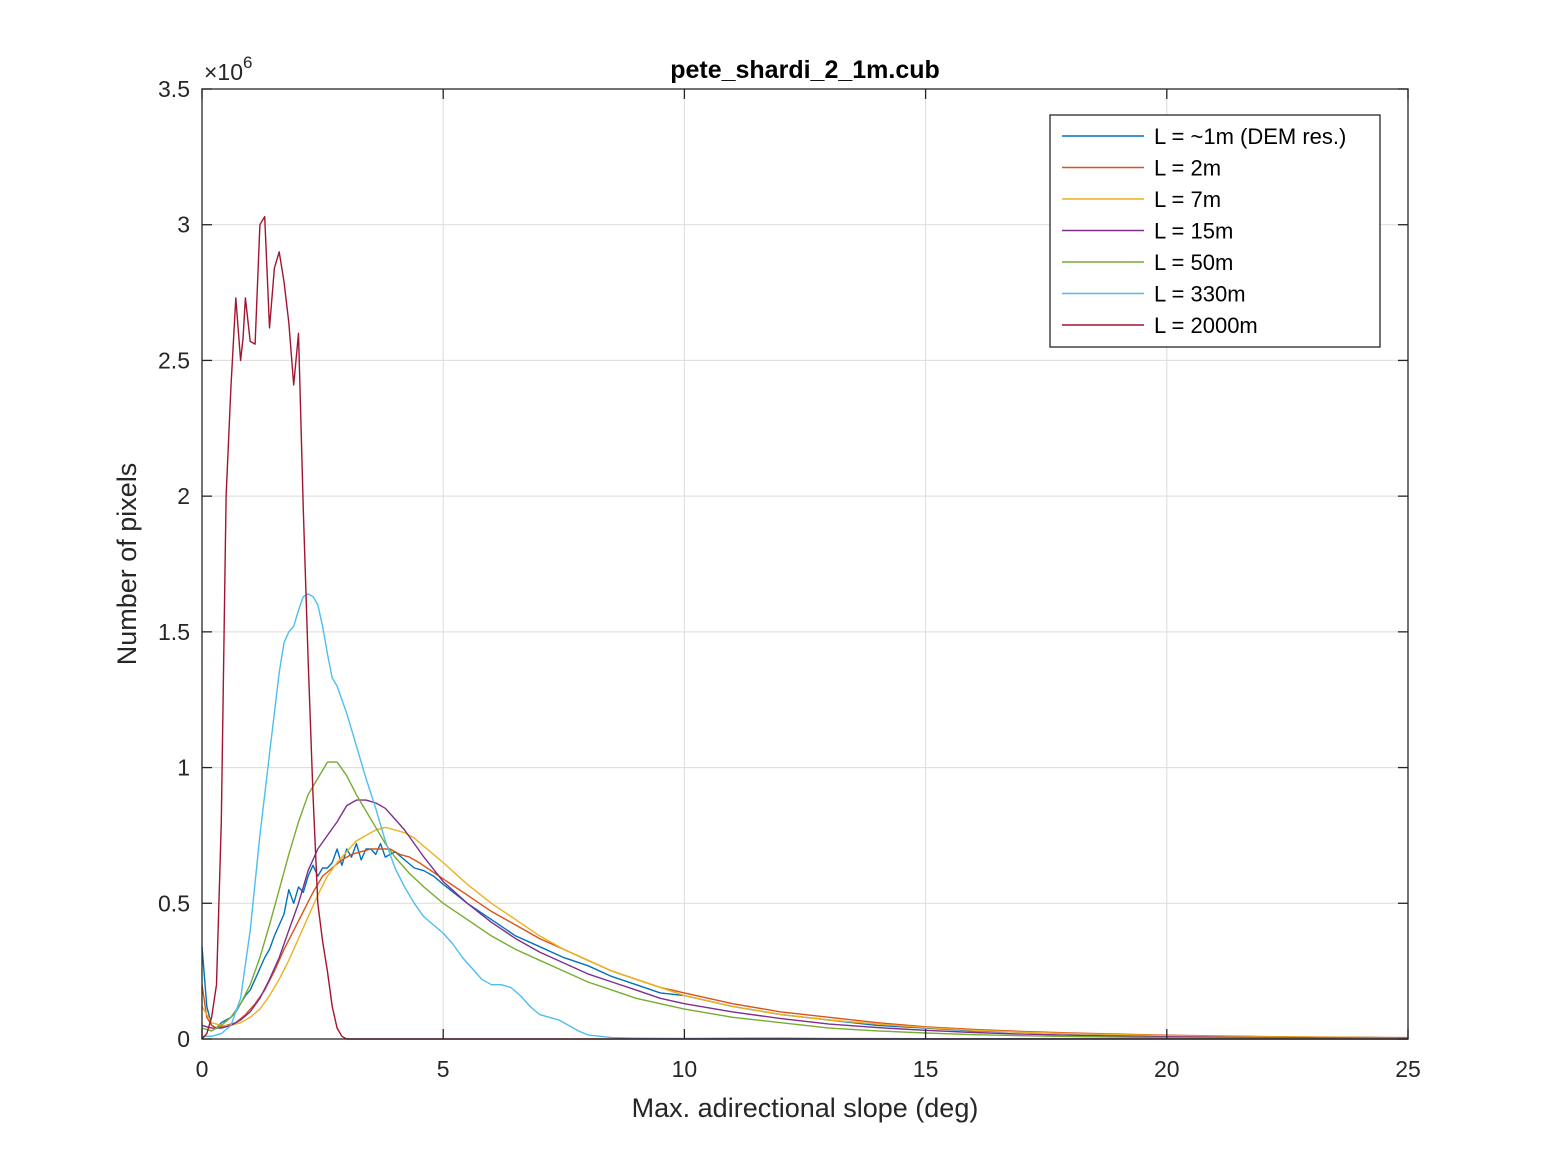 The image size is (1556, 1172). Describe the element at coordinates (183, 225) in the screenshot. I see `y-tick-label: 3` at that location.